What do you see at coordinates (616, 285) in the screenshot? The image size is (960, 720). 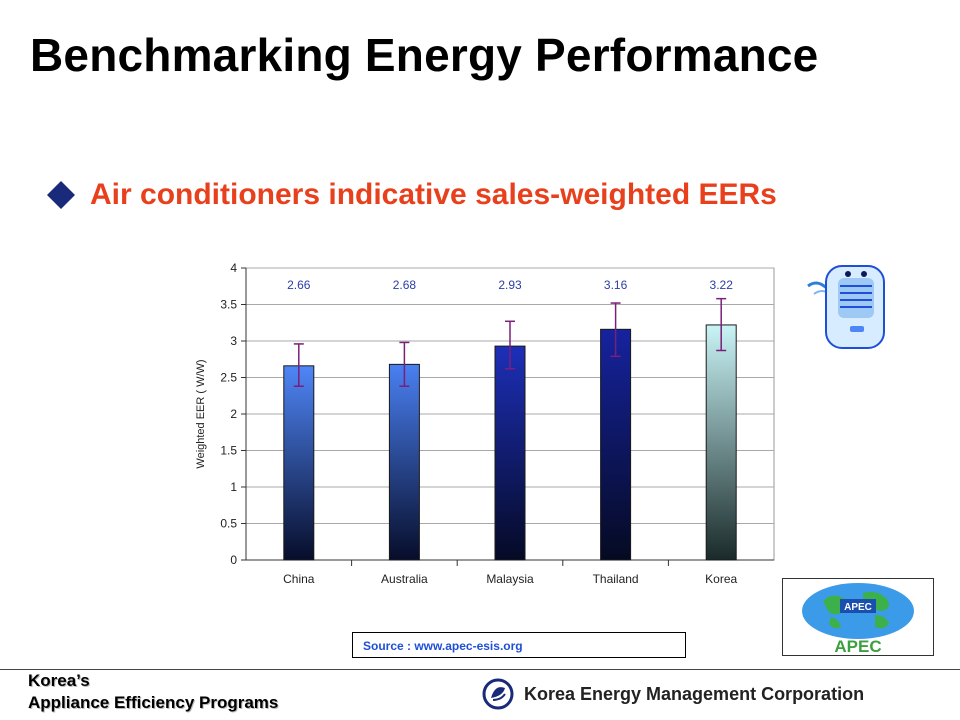 I see `data-label: 3.16` at bounding box center [616, 285].